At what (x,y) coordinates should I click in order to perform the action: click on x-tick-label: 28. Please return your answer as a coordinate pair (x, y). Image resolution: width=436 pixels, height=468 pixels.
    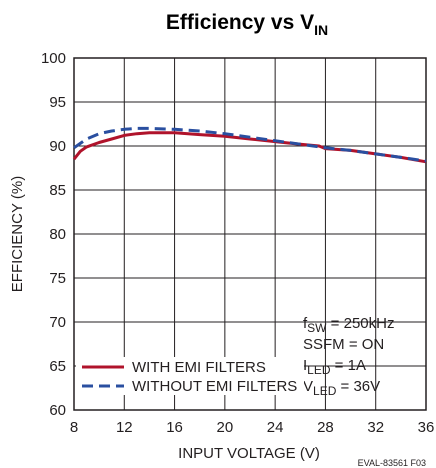
    Looking at the image, I should click on (325, 427).